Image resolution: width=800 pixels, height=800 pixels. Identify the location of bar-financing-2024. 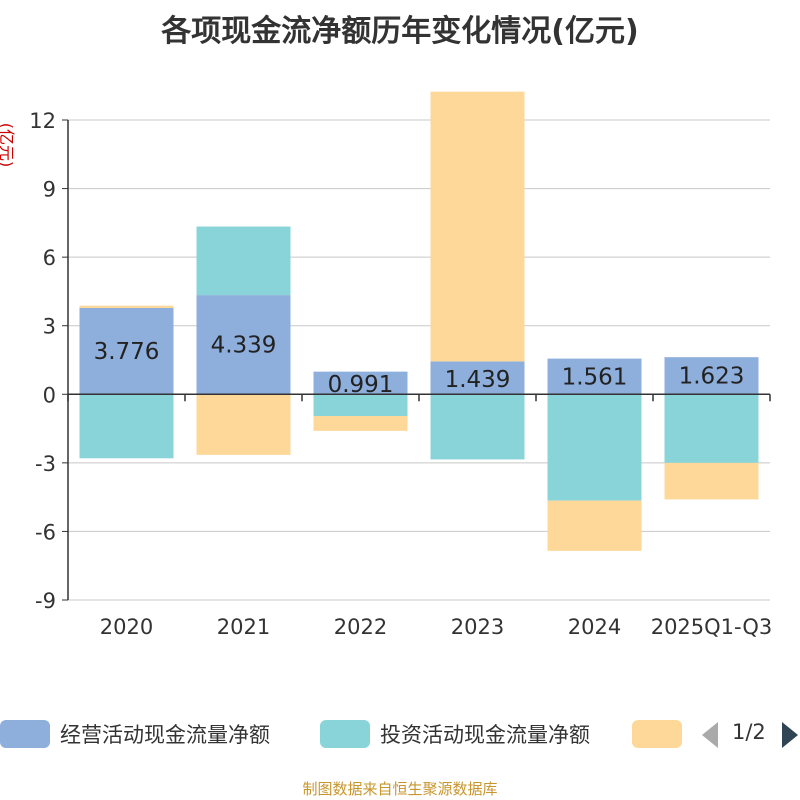
(594, 525).